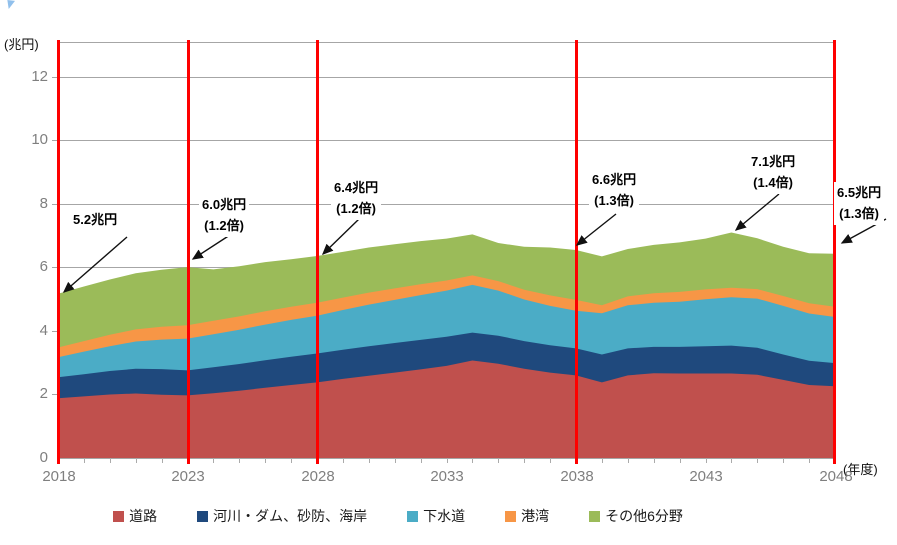 This screenshot has width=897, height=545. Describe the element at coordinates (188, 476) in the screenshot. I see `x-tick-label: 2023` at that location.